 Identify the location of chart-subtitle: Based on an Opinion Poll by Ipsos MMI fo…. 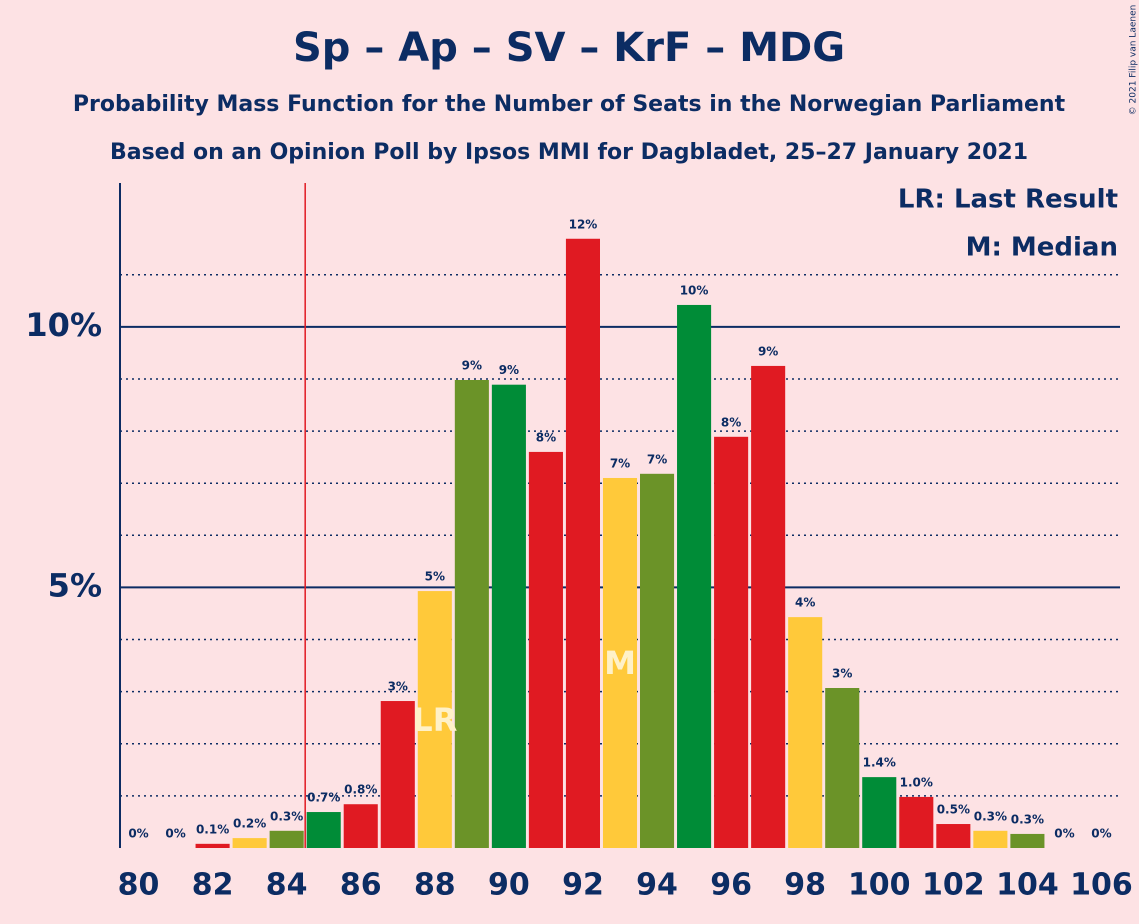
(569, 152).